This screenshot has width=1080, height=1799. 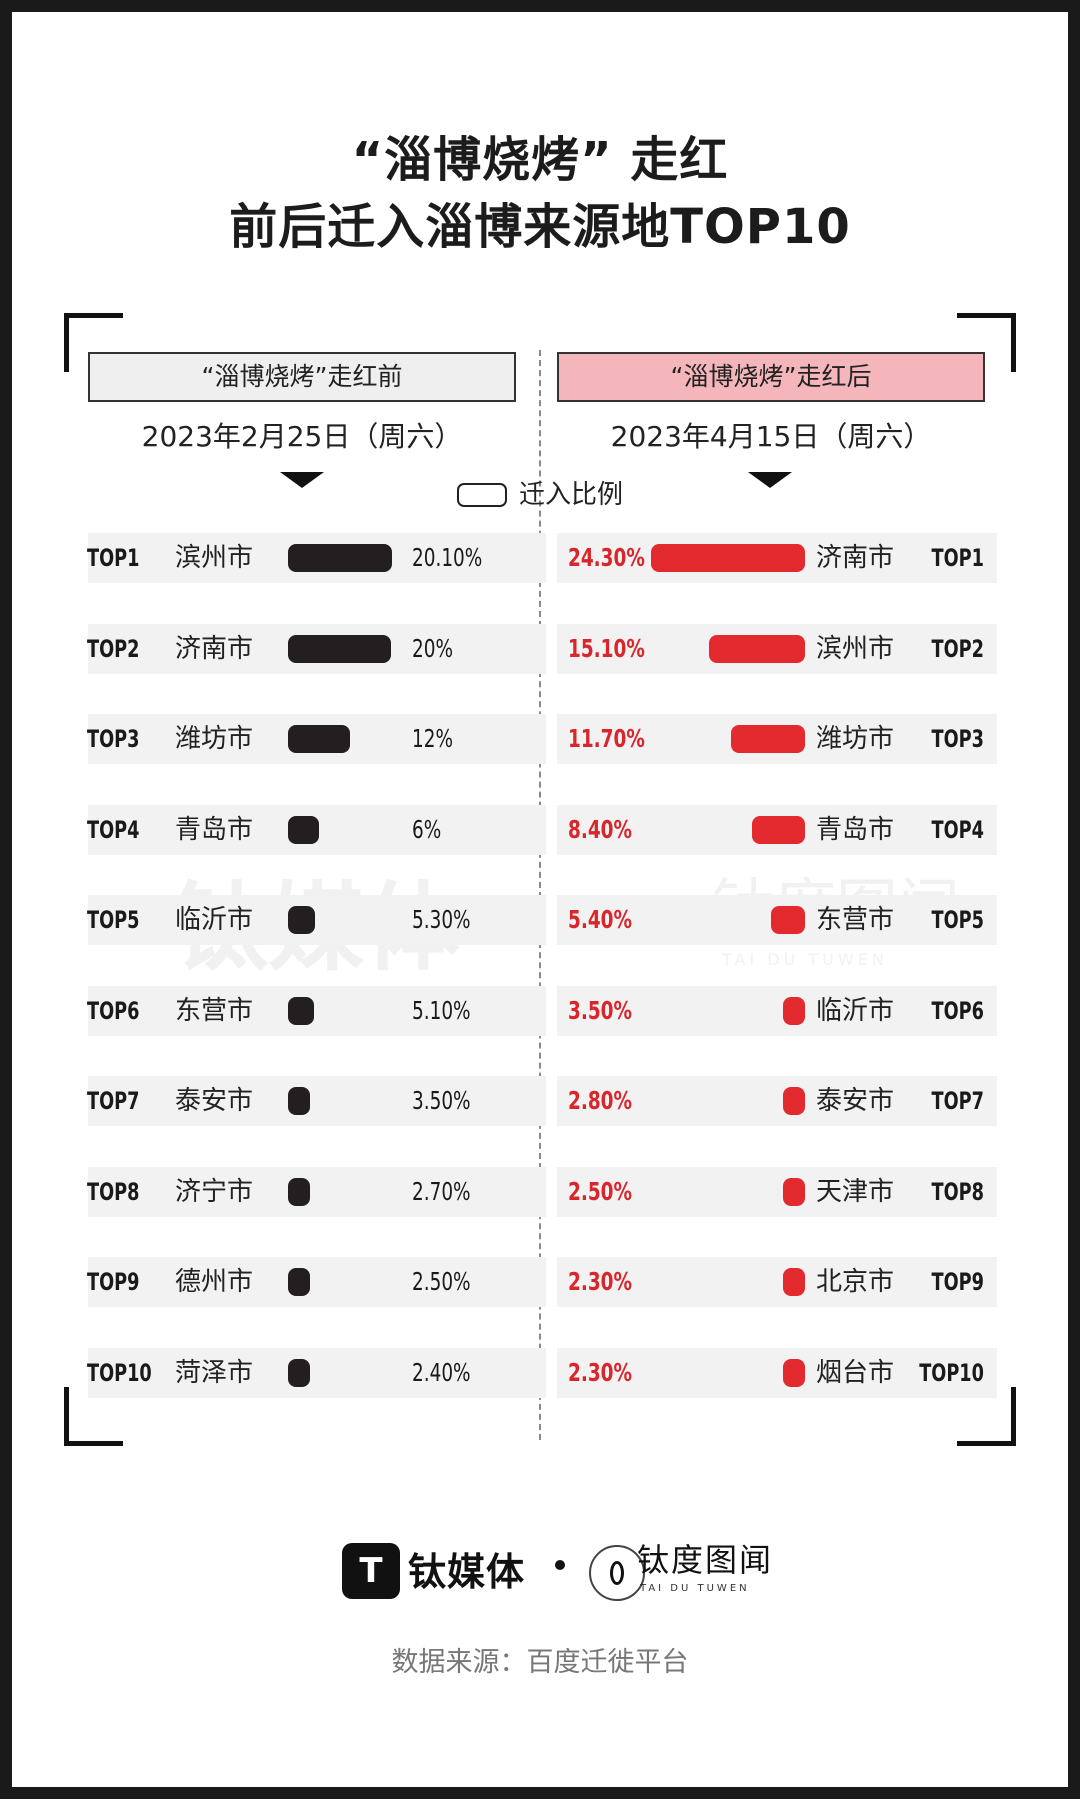 I want to click on logo-separator-dot, so click(x=560, y=1565).